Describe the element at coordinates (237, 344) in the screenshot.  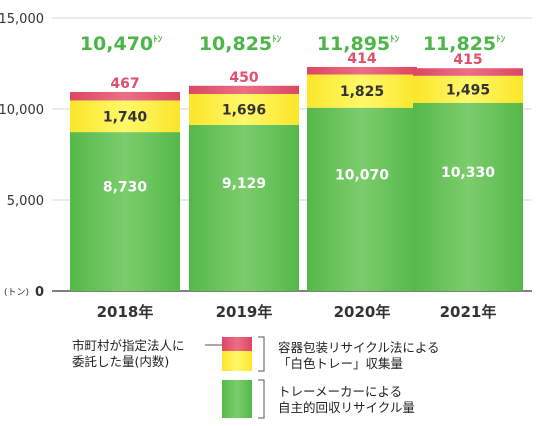
I see `legend-pink-swatch` at that location.